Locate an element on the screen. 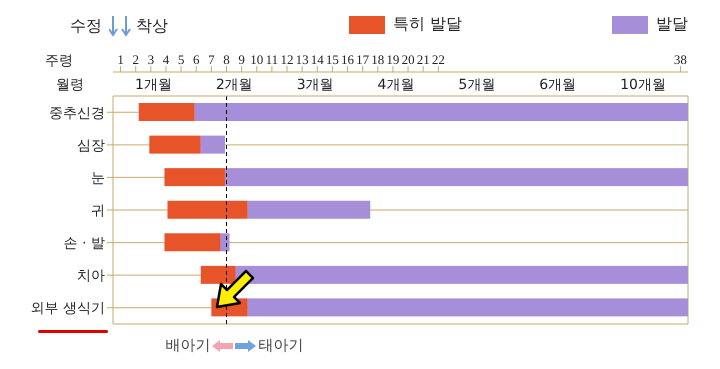 Image resolution: width=720 pixels, height=369 pixels. x-tick-label: 17 is located at coordinates (363, 59).